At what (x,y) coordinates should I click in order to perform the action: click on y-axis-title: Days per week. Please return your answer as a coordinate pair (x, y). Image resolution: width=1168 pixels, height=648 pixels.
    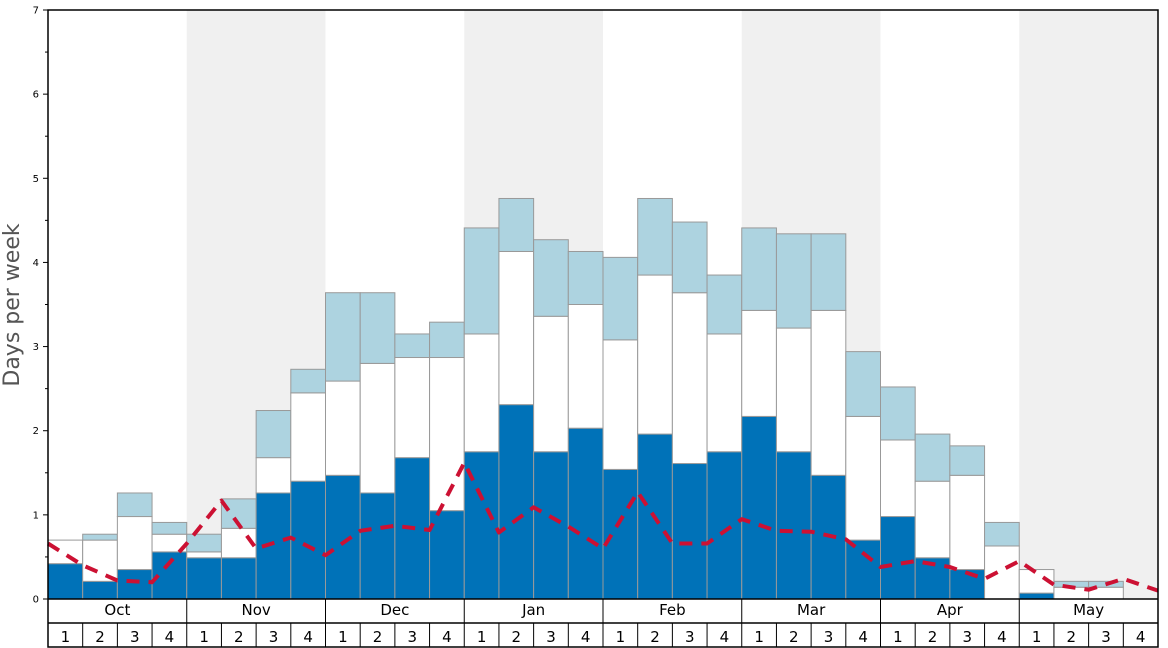
    Looking at the image, I should click on (12, 304).